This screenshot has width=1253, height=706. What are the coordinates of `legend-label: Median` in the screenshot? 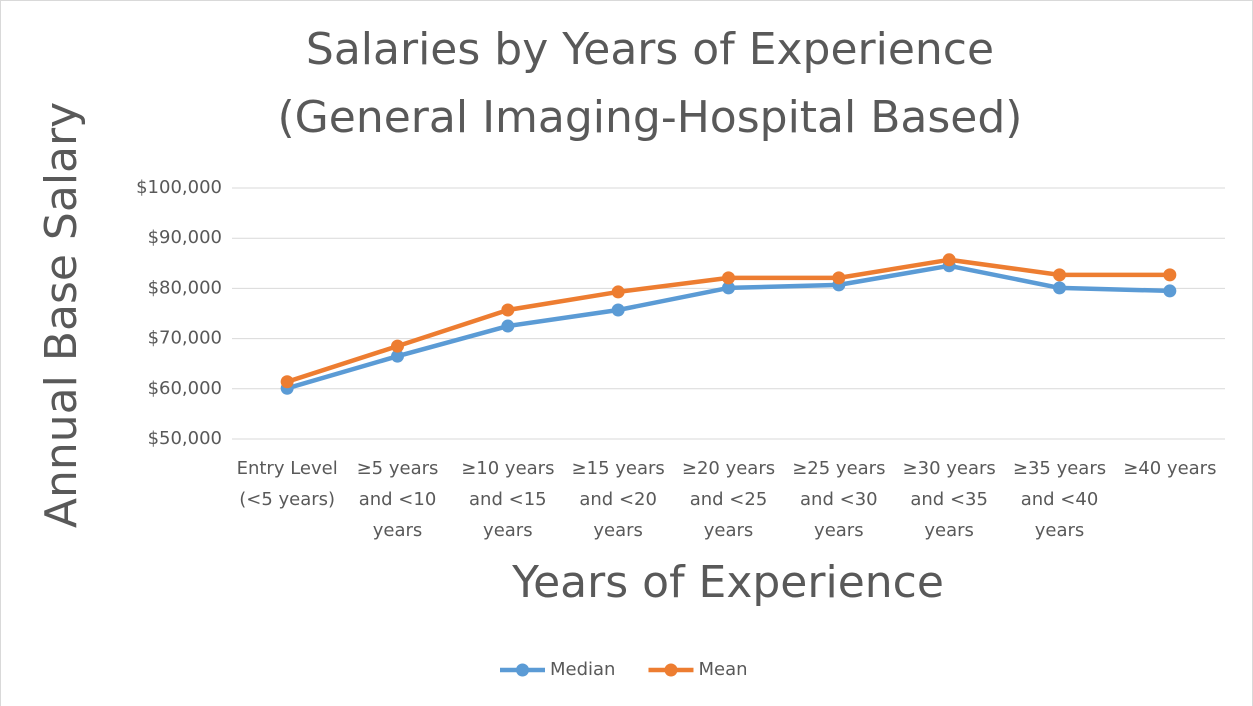 It's located at (582, 669).